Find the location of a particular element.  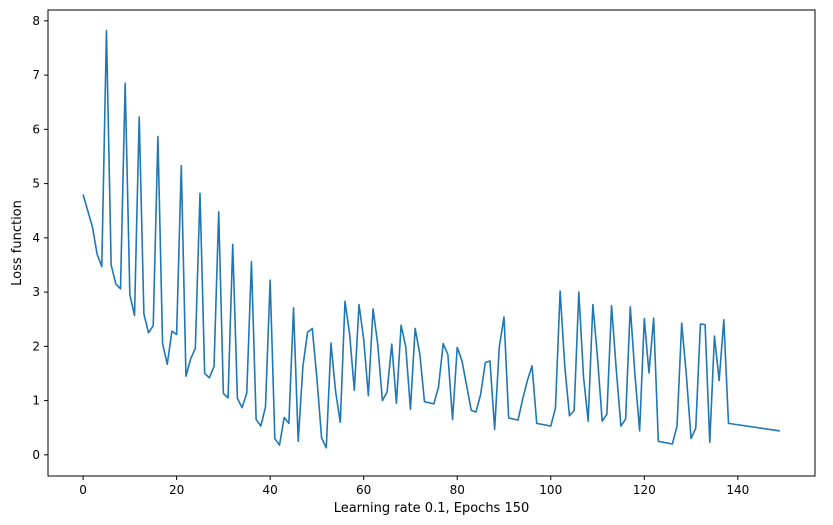

y-tick-label: 4 is located at coordinates (36, 238).